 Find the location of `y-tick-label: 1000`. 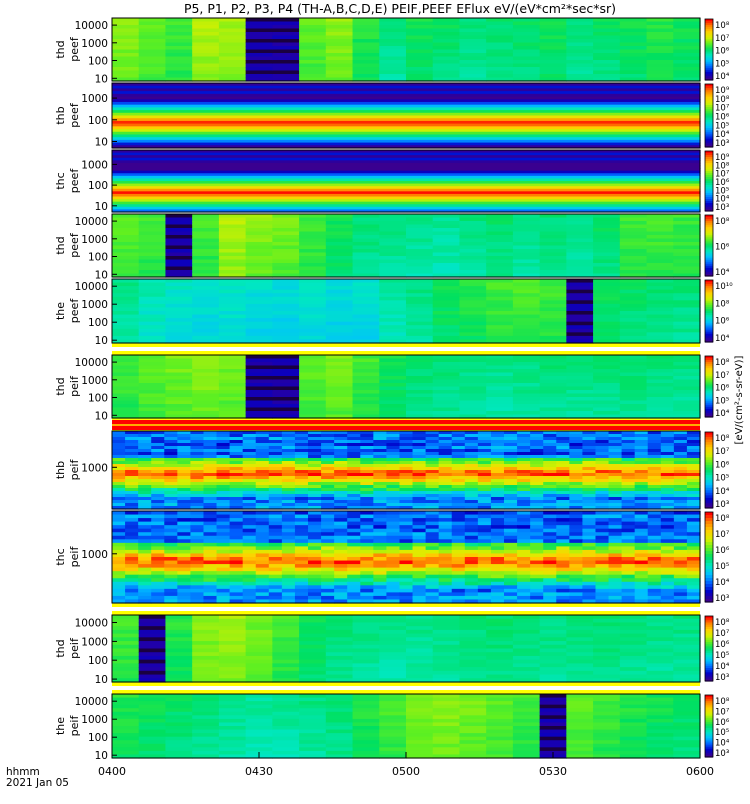

y-tick-label: 1000 is located at coordinates (94, 165).